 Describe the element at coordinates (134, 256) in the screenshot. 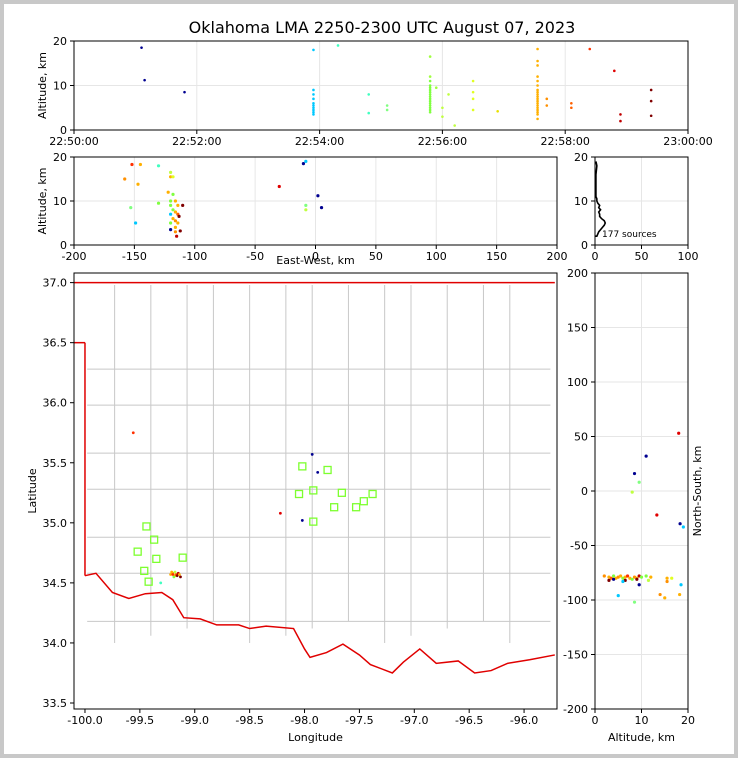

I see `ew-x-tick-label: -150` at that location.